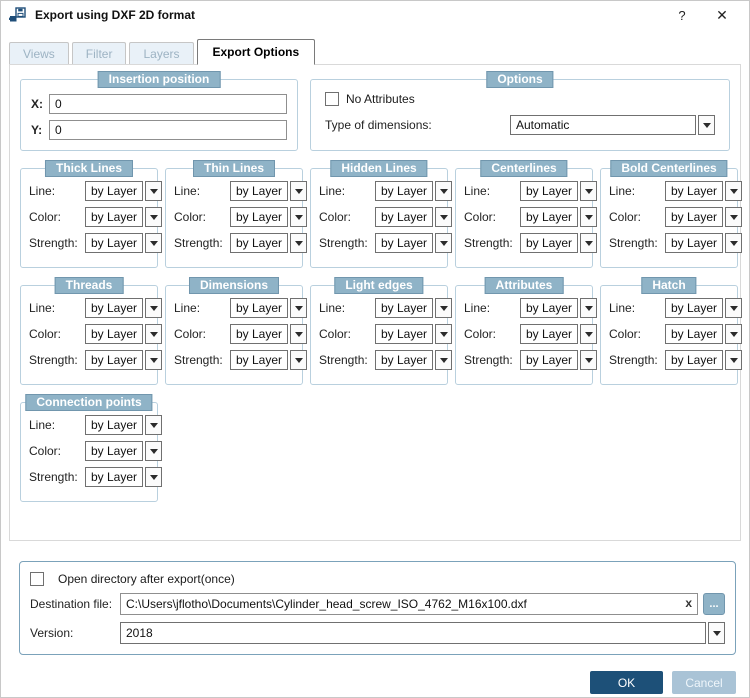 Image resolution: width=750 pixels, height=698 pixels. Describe the element at coordinates (256, 52) in the screenshot. I see `tab-export-options: Export Options` at that location.